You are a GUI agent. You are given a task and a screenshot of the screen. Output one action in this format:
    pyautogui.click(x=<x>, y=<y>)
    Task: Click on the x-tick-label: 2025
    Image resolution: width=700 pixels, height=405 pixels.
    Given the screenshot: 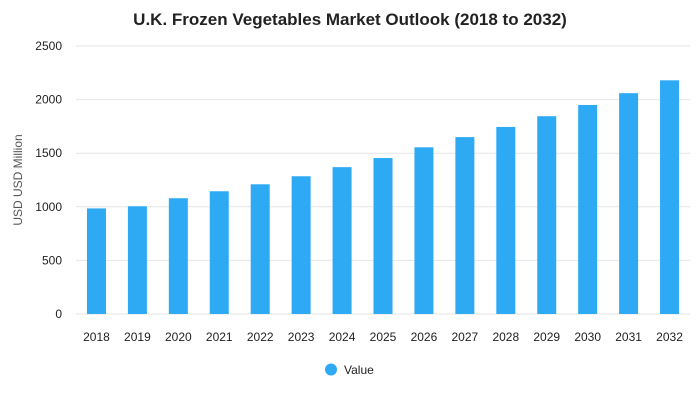 What is the action you would take?
    pyautogui.click(x=383, y=337)
    